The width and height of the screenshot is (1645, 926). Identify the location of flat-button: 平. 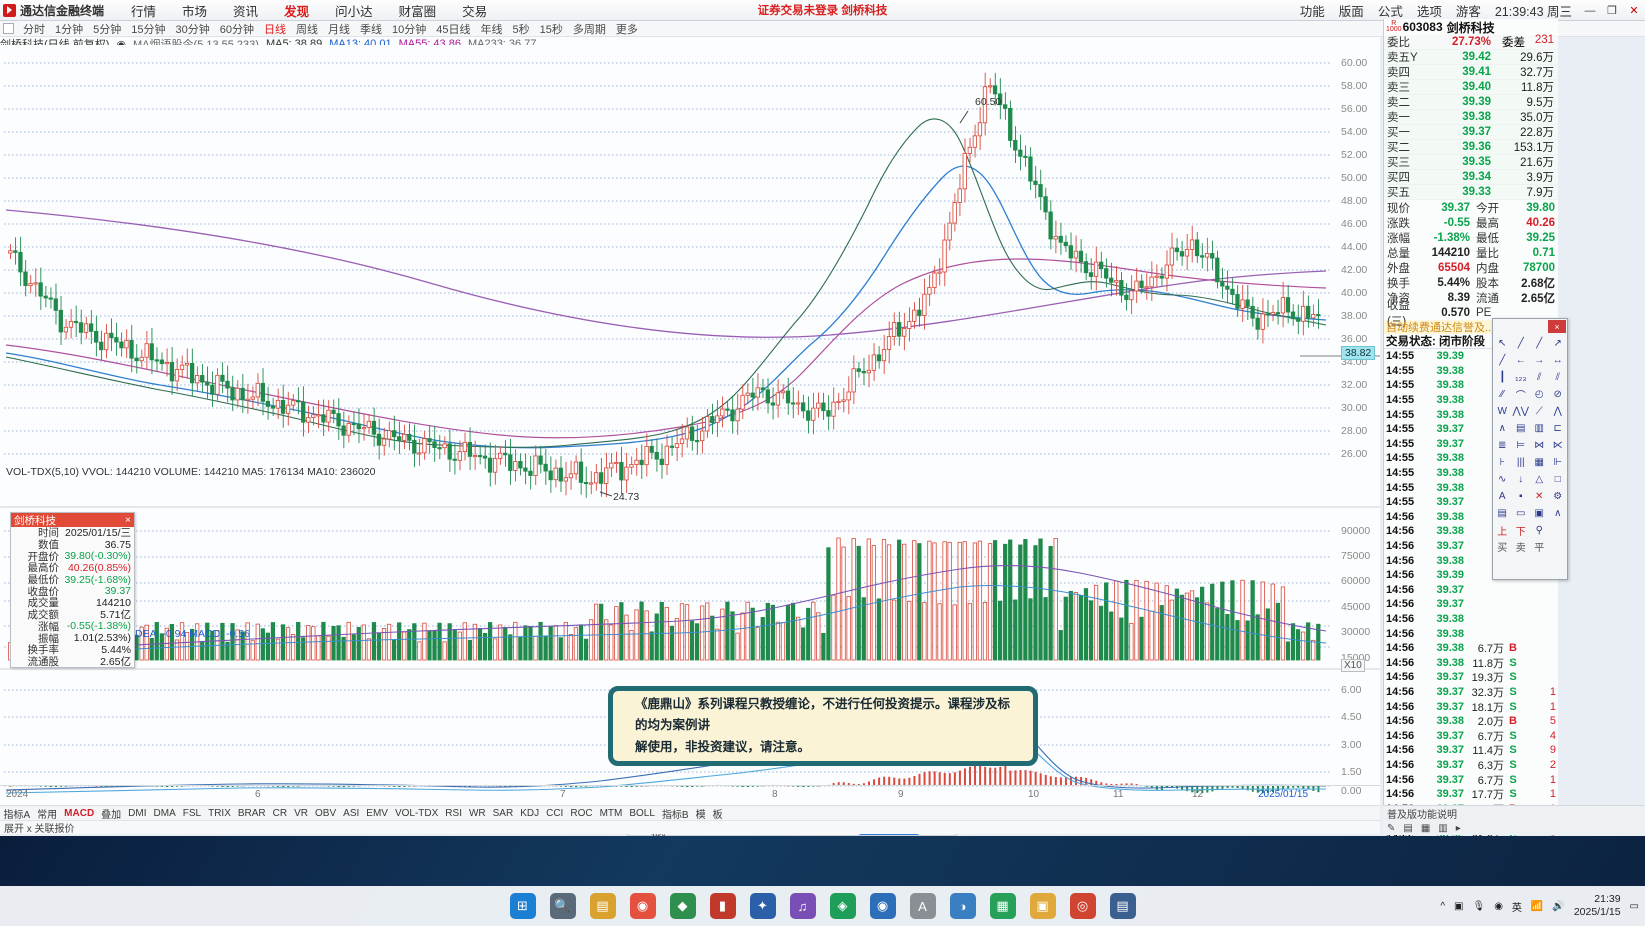
(1539, 548).